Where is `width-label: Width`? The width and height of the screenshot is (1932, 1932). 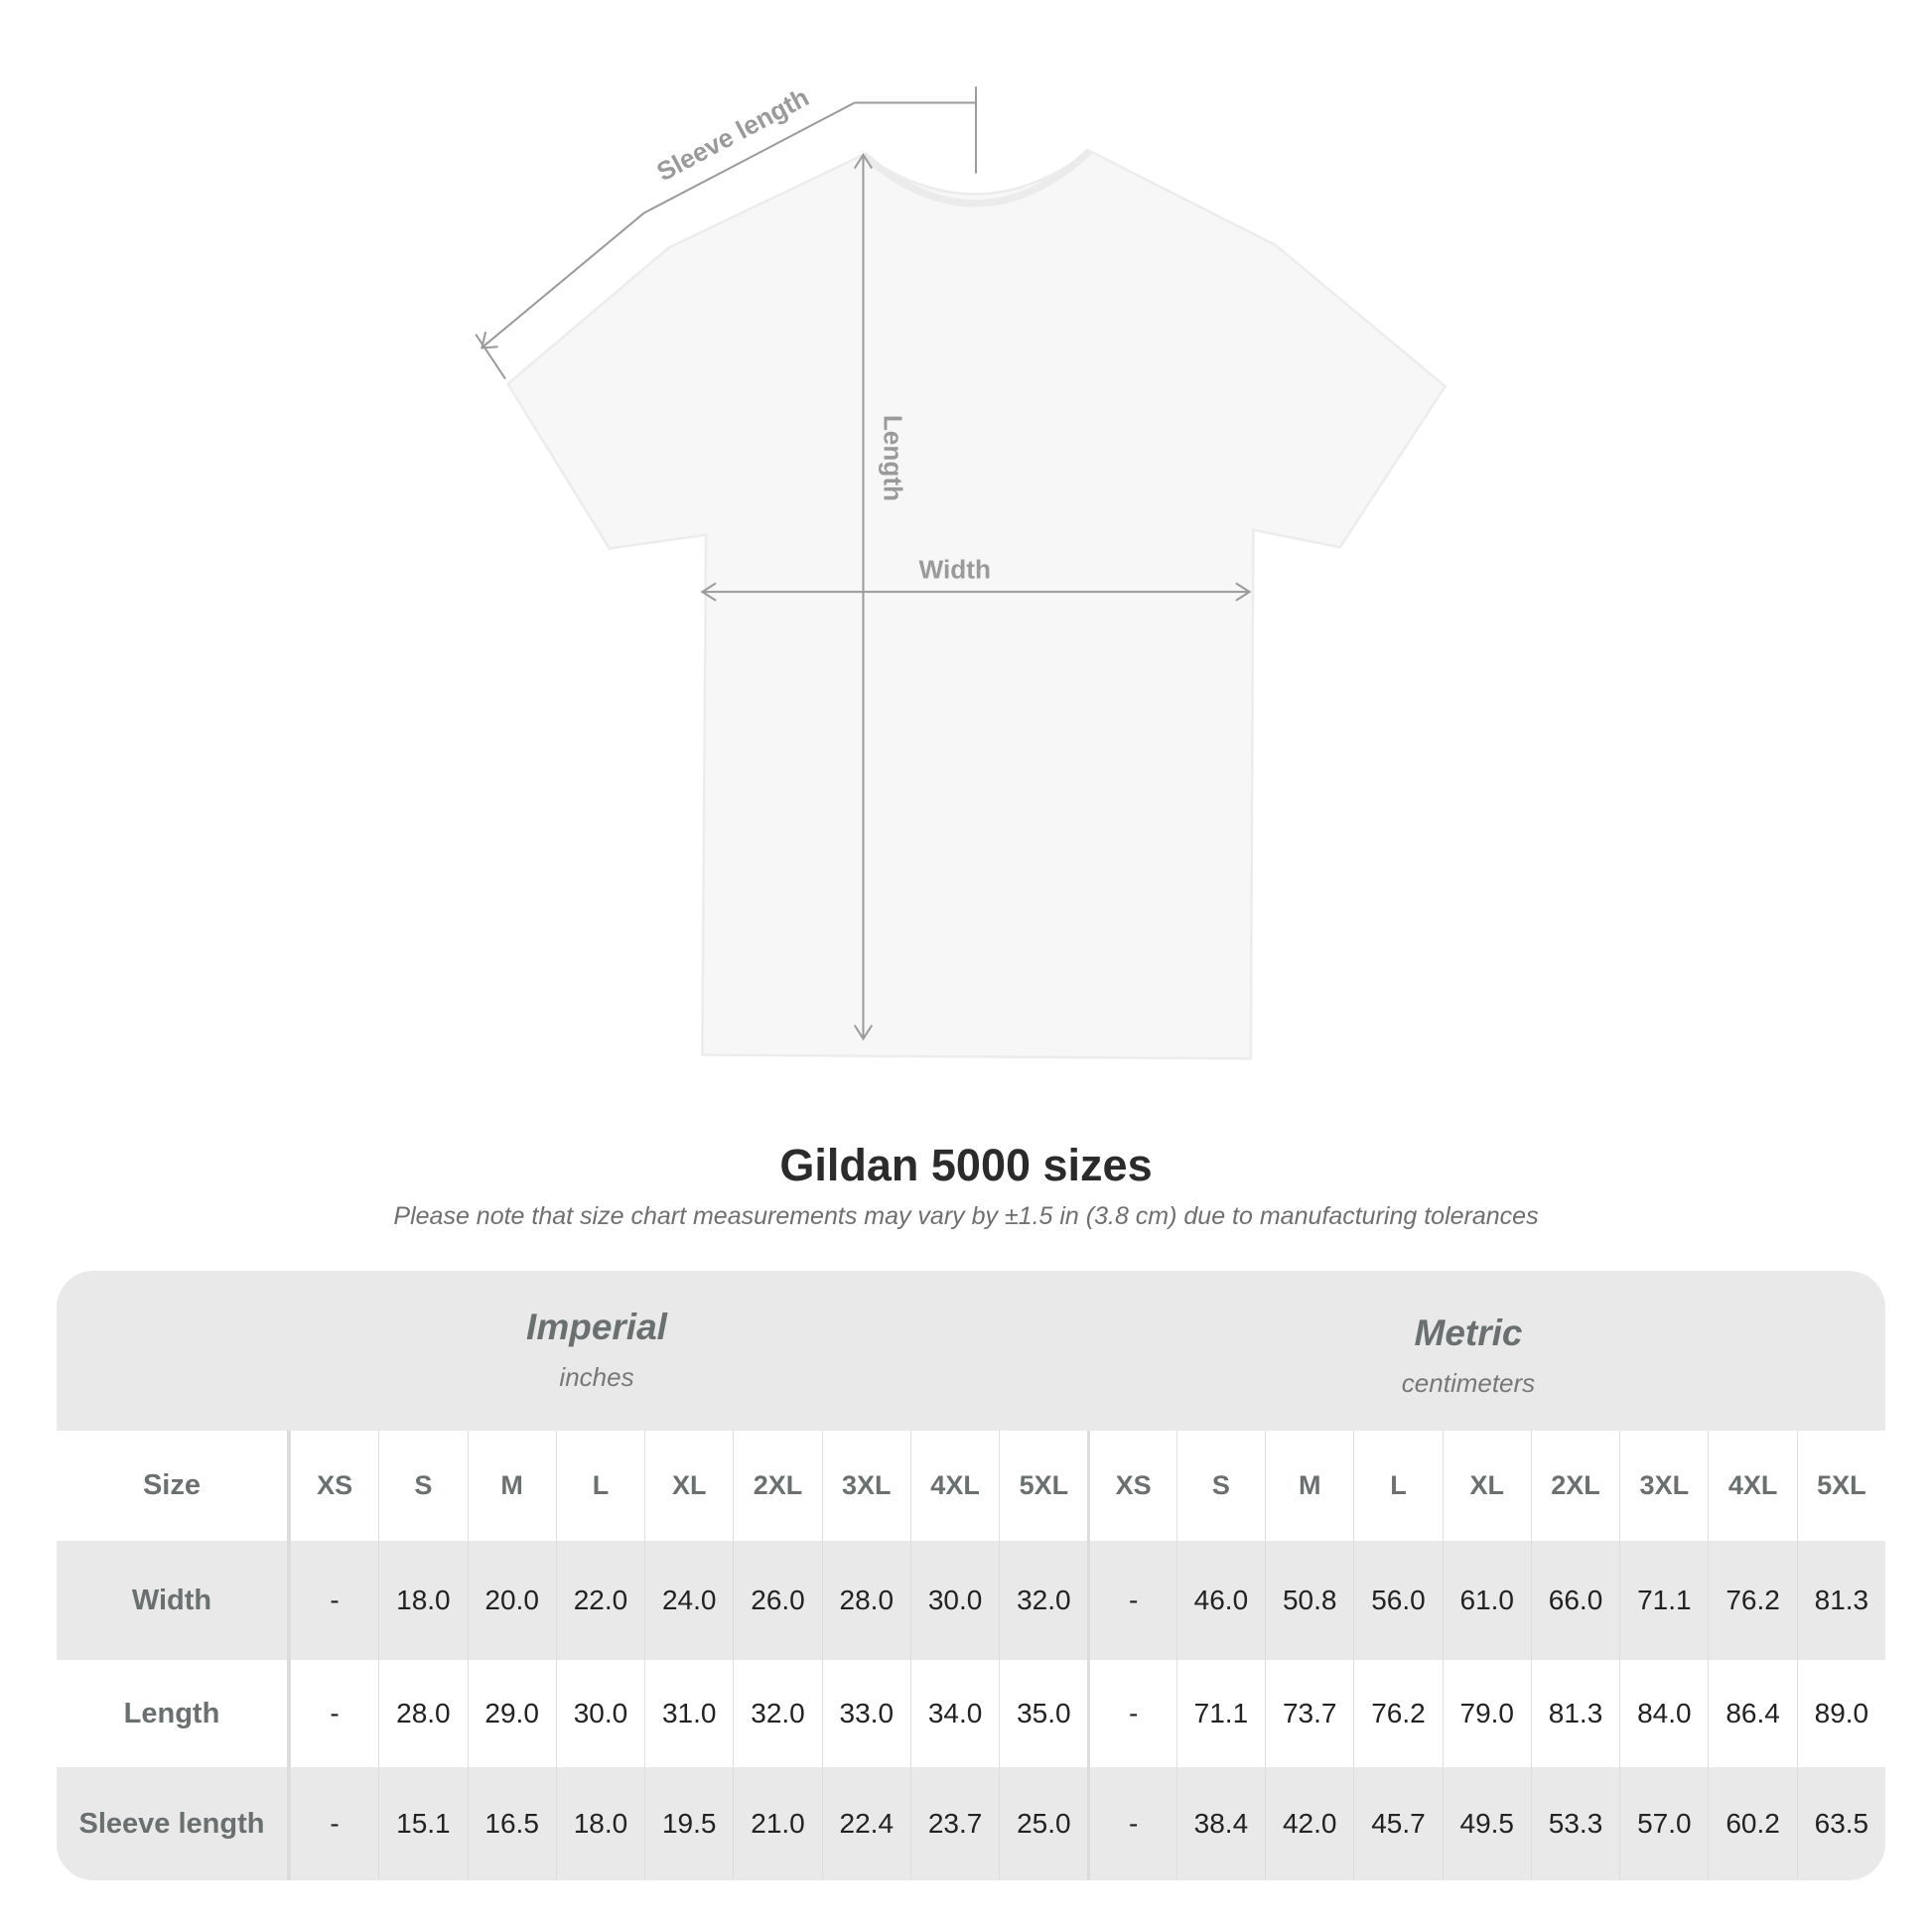
width-label: Width is located at coordinates (955, 569).